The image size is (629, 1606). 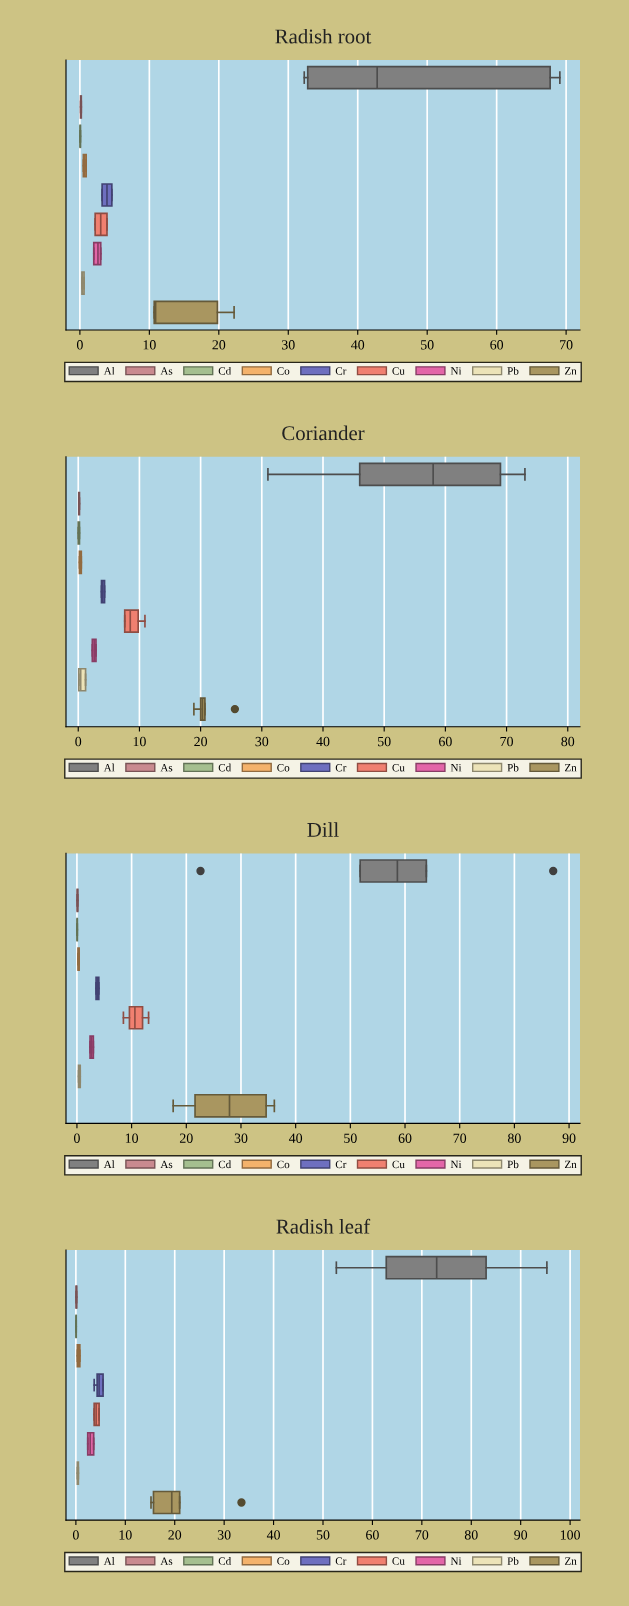 What do you see at coordinates (323, 829) in the screenshot?
I see `chart-title: Dill` at bounding box center [323, 829].